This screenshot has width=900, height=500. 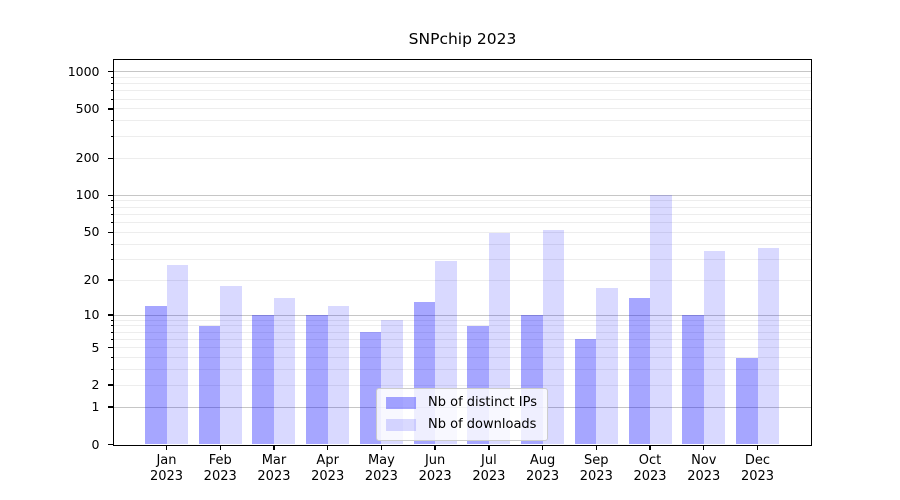 I want to click on x-tick-month: Jan, so click(x=166, y=460).